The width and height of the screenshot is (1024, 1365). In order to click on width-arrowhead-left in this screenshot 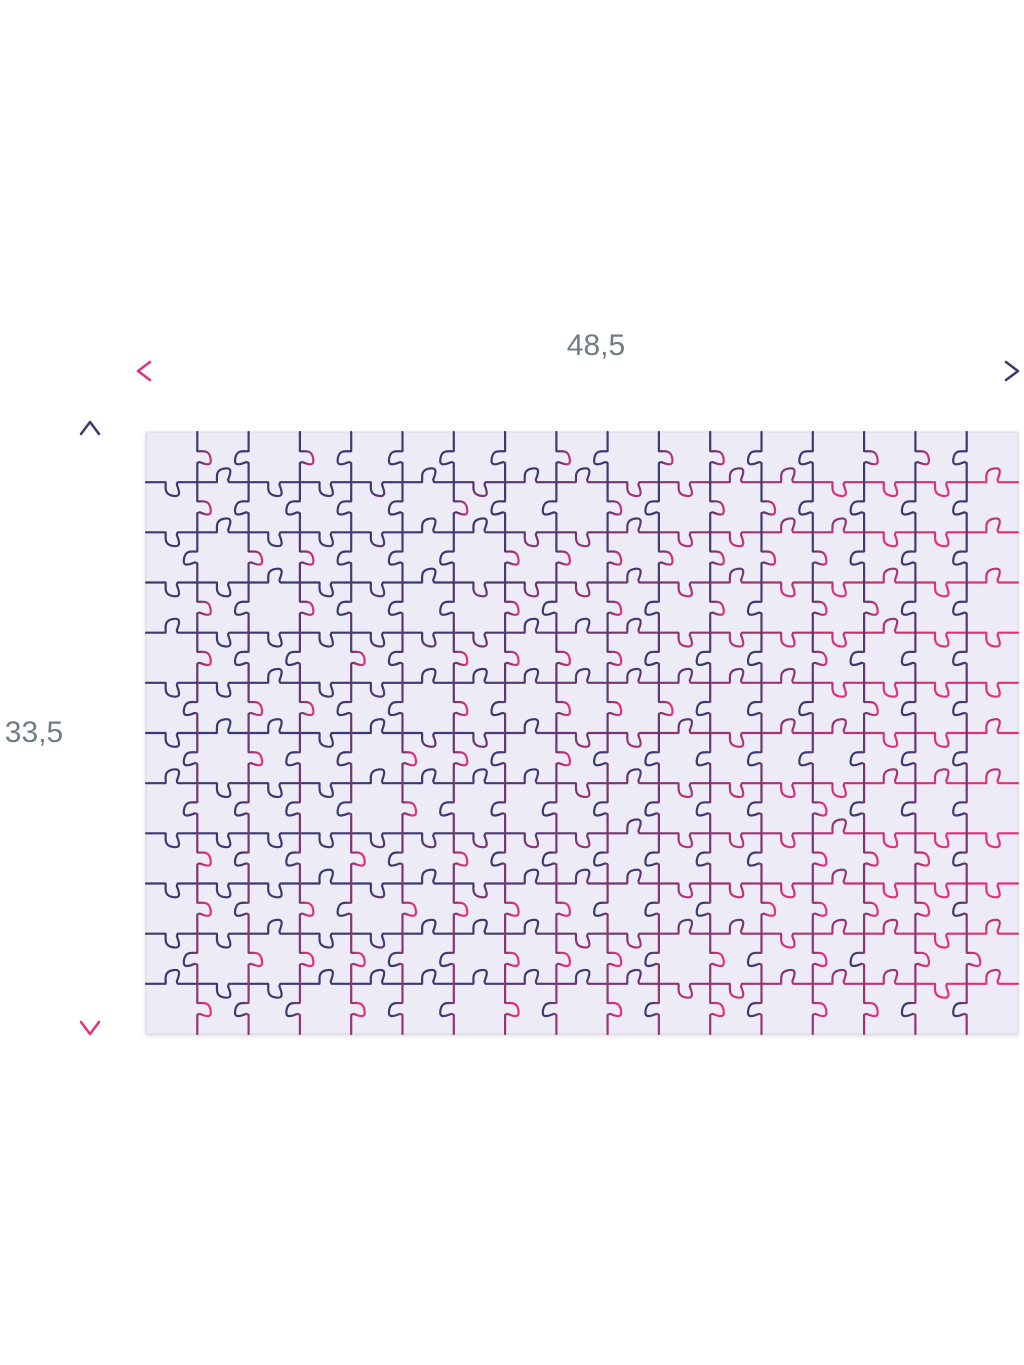, I will do `click(144, 371)`.